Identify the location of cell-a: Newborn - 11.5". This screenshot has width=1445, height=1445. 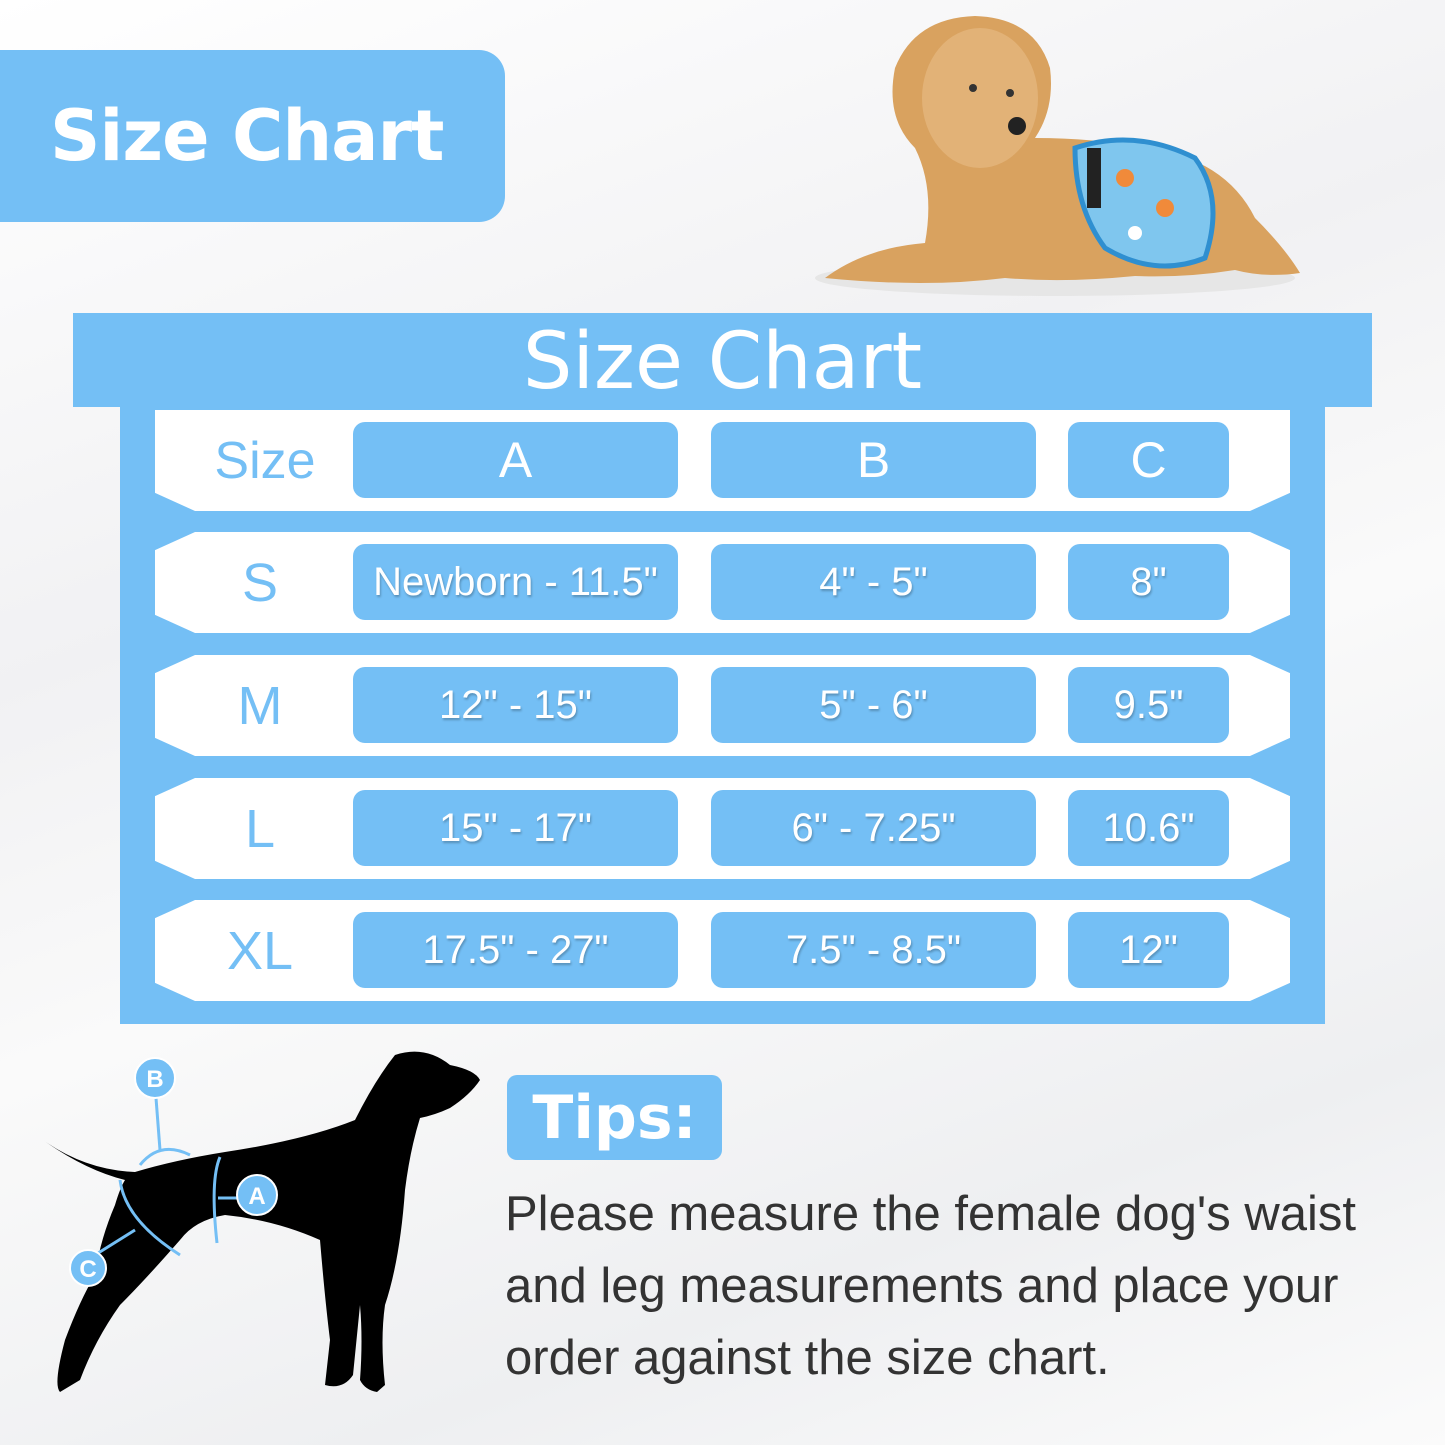
(515, 582).